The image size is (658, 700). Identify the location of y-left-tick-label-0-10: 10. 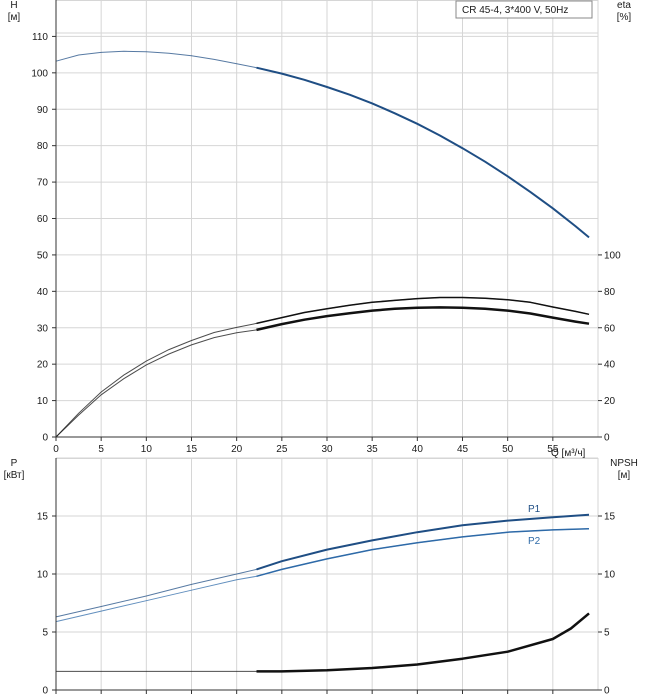
(43, 401).